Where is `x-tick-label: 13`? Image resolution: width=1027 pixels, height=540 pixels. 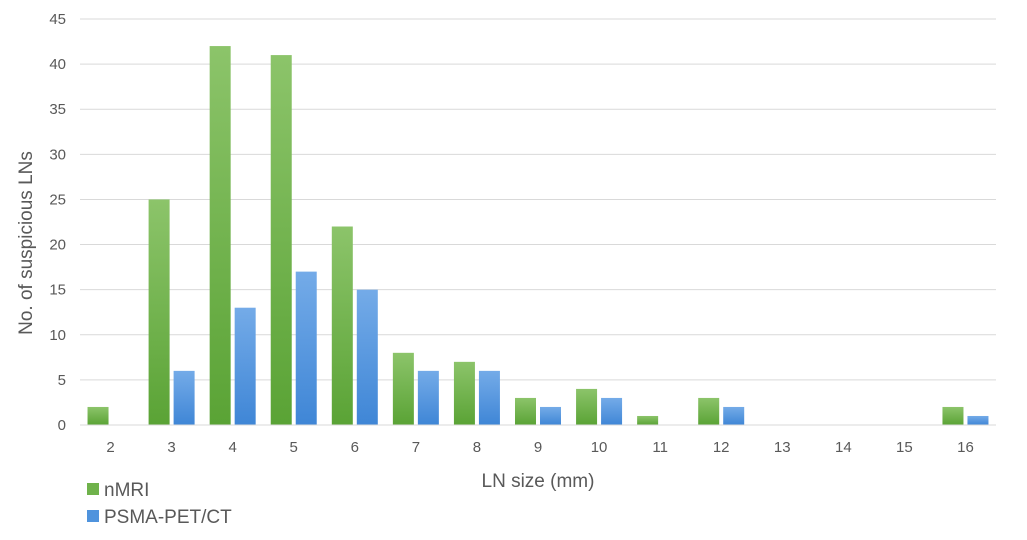
x-tick-label: 13 is located at coordinates (782, 447).